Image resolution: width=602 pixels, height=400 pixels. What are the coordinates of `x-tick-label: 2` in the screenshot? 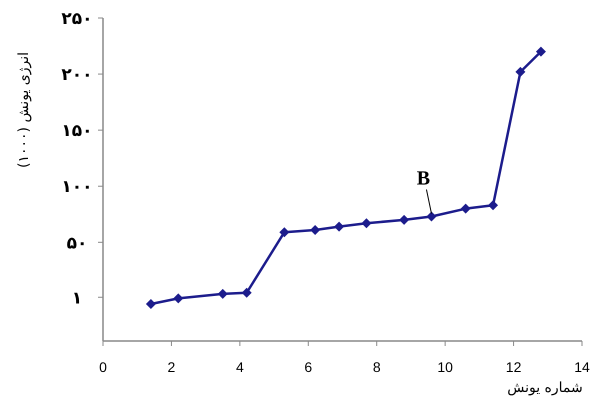 It's located at (172, 367).